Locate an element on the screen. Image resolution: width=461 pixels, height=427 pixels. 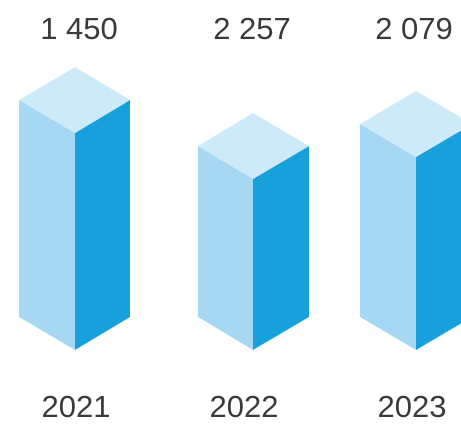
category-label-2022: 2022 is located at coordinates (244, 406).